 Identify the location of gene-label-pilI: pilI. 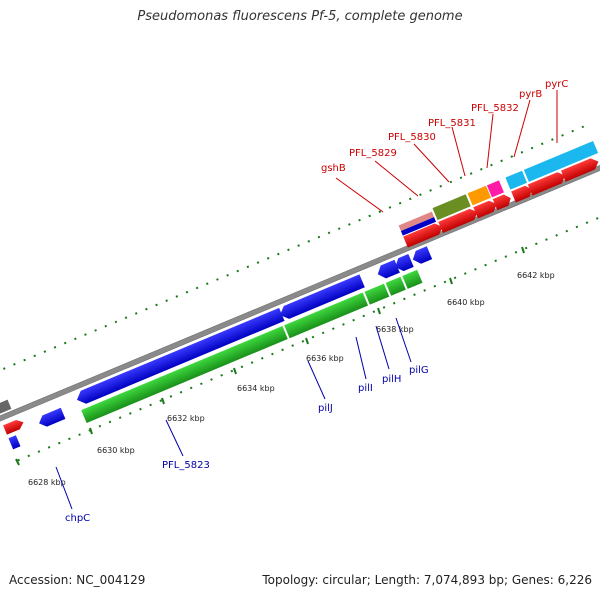
(365, 388).